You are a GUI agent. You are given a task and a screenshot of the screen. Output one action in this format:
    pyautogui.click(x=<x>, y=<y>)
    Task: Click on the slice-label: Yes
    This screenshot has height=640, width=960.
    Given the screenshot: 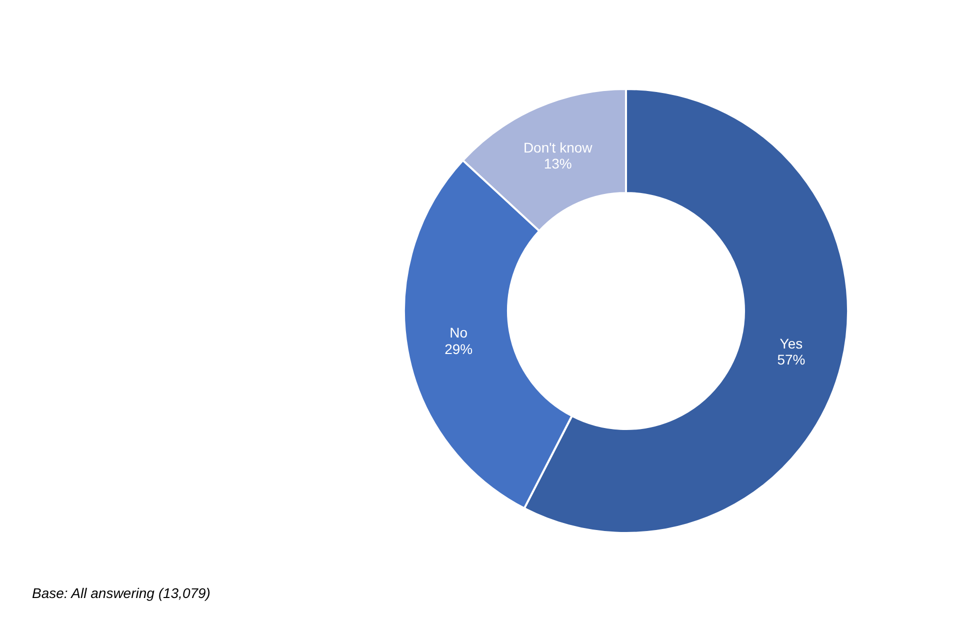 What is the action you would take?
    pyautogui.click(x=791, y=343)
    